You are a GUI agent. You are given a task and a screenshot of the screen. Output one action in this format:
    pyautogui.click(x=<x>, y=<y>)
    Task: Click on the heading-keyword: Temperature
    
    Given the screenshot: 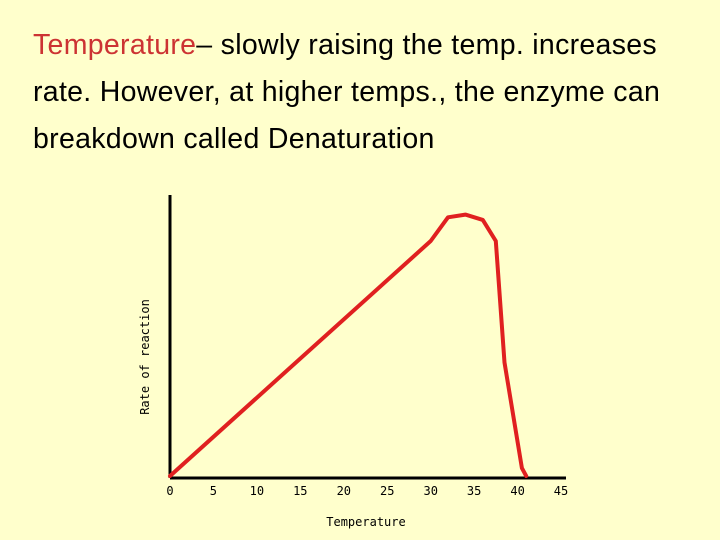 What is the action you would take?
    pyautogui.click(x=115, y=45)
    